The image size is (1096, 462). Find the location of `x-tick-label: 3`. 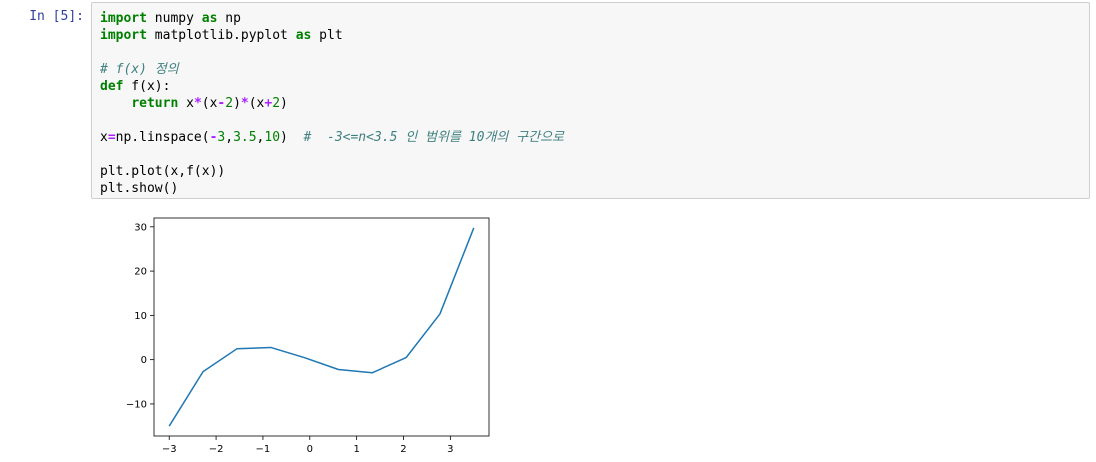

x-tick-label: 3 is located at coordinates (450, 449).